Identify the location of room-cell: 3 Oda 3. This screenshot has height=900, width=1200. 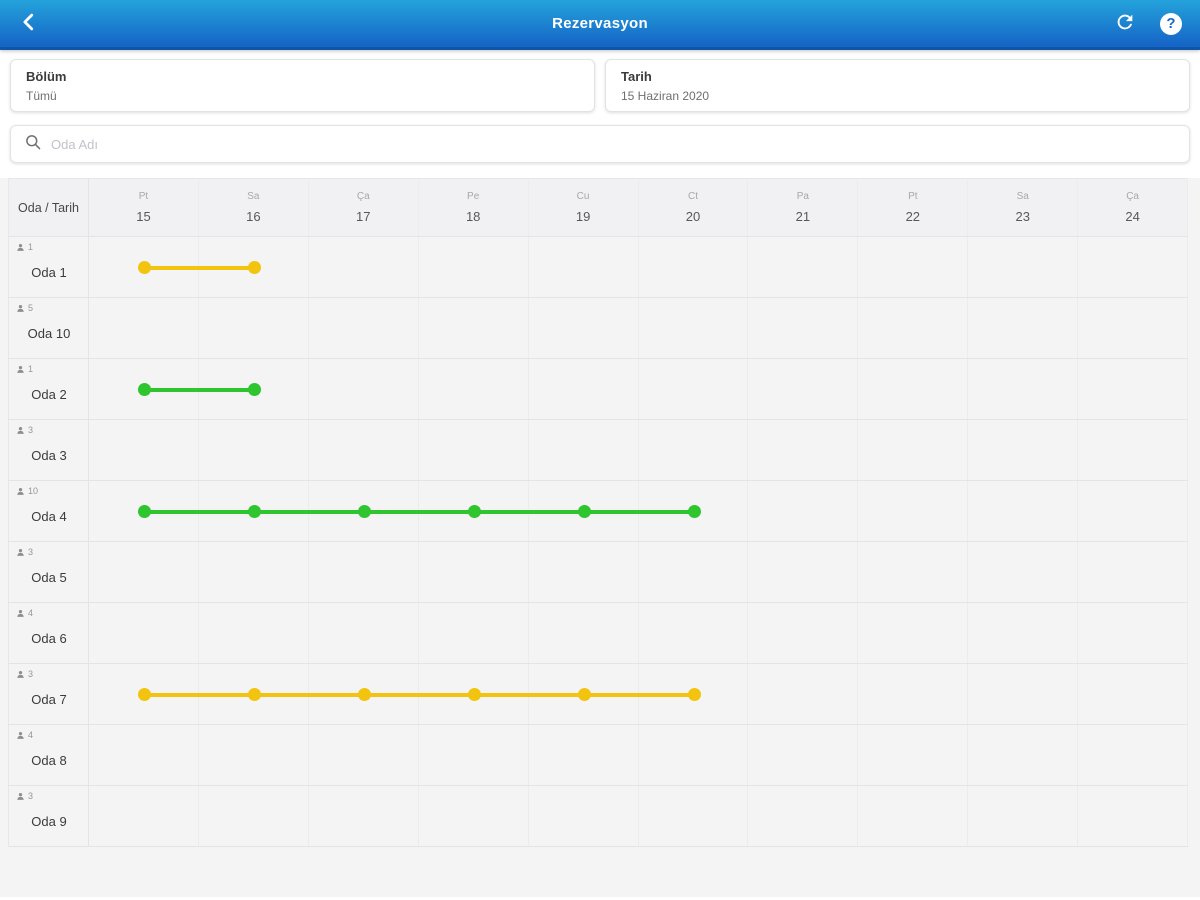
(49, 450).